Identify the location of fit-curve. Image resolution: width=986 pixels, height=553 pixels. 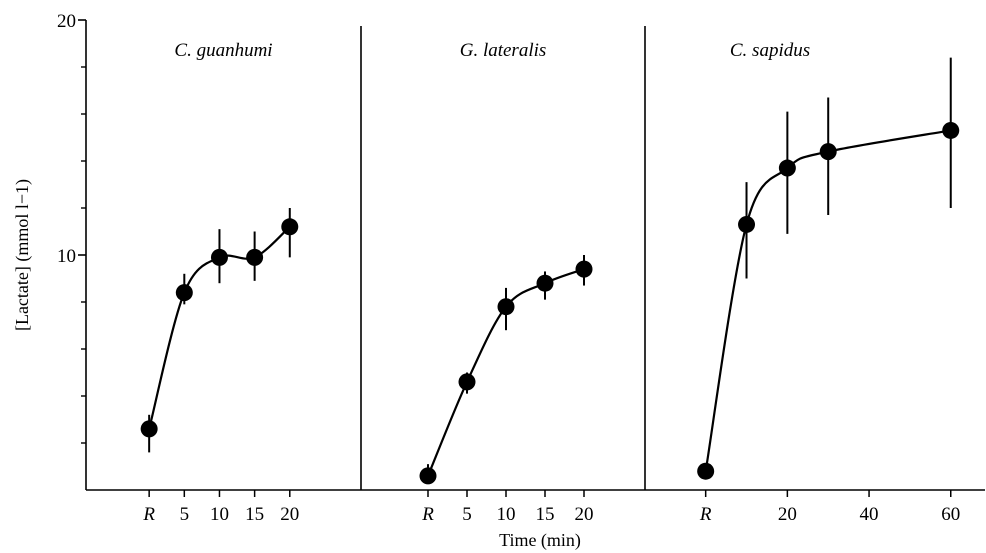
(505, 372).